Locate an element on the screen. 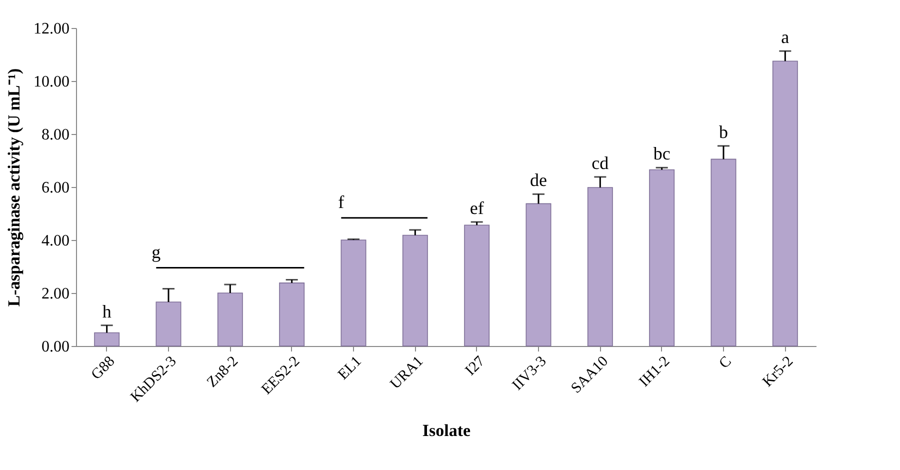  x-axis-title: Isolate is located at coordinates (447, 430).